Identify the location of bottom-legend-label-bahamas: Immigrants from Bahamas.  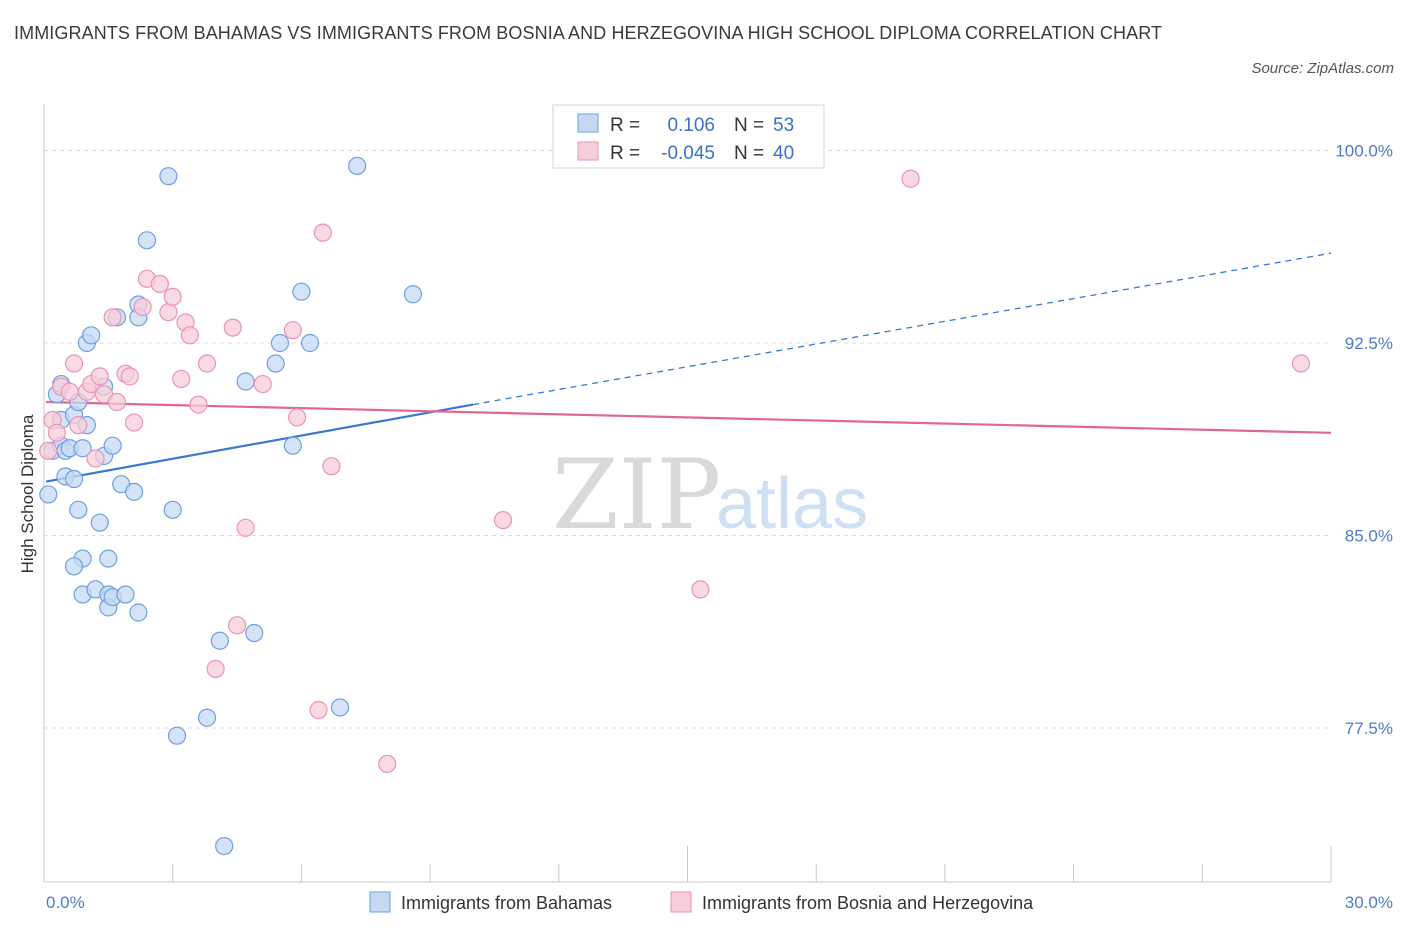
(506, 903).